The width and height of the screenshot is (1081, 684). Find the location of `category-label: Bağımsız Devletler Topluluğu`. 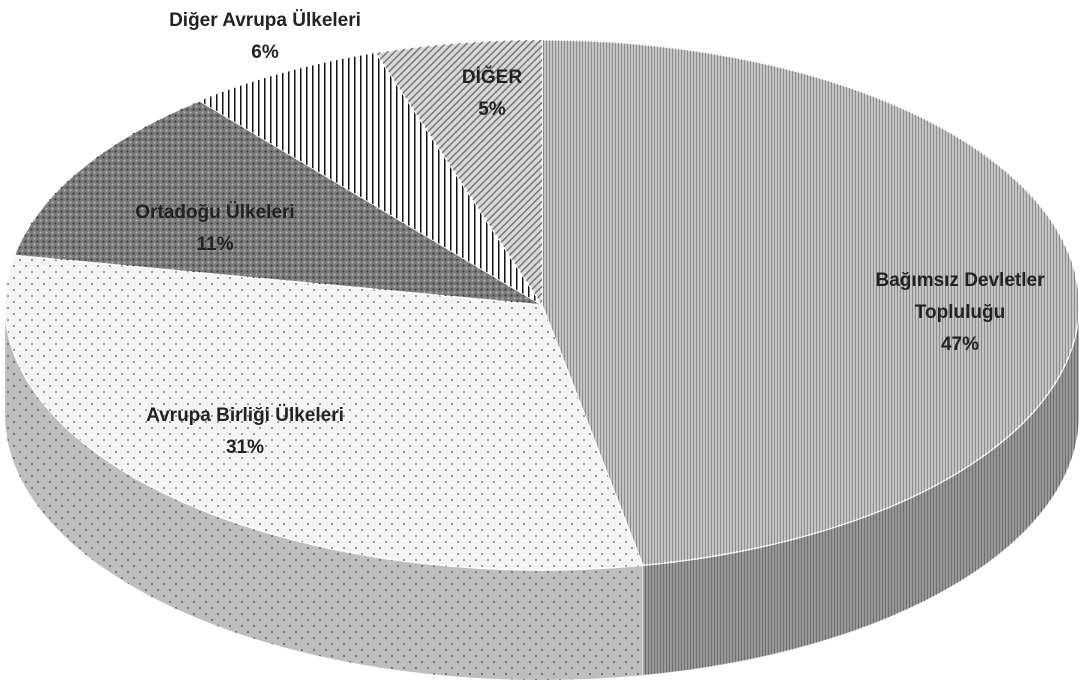

category-label: Bağımsız Devletler Topluluğu is located at coordinates (960, 296).